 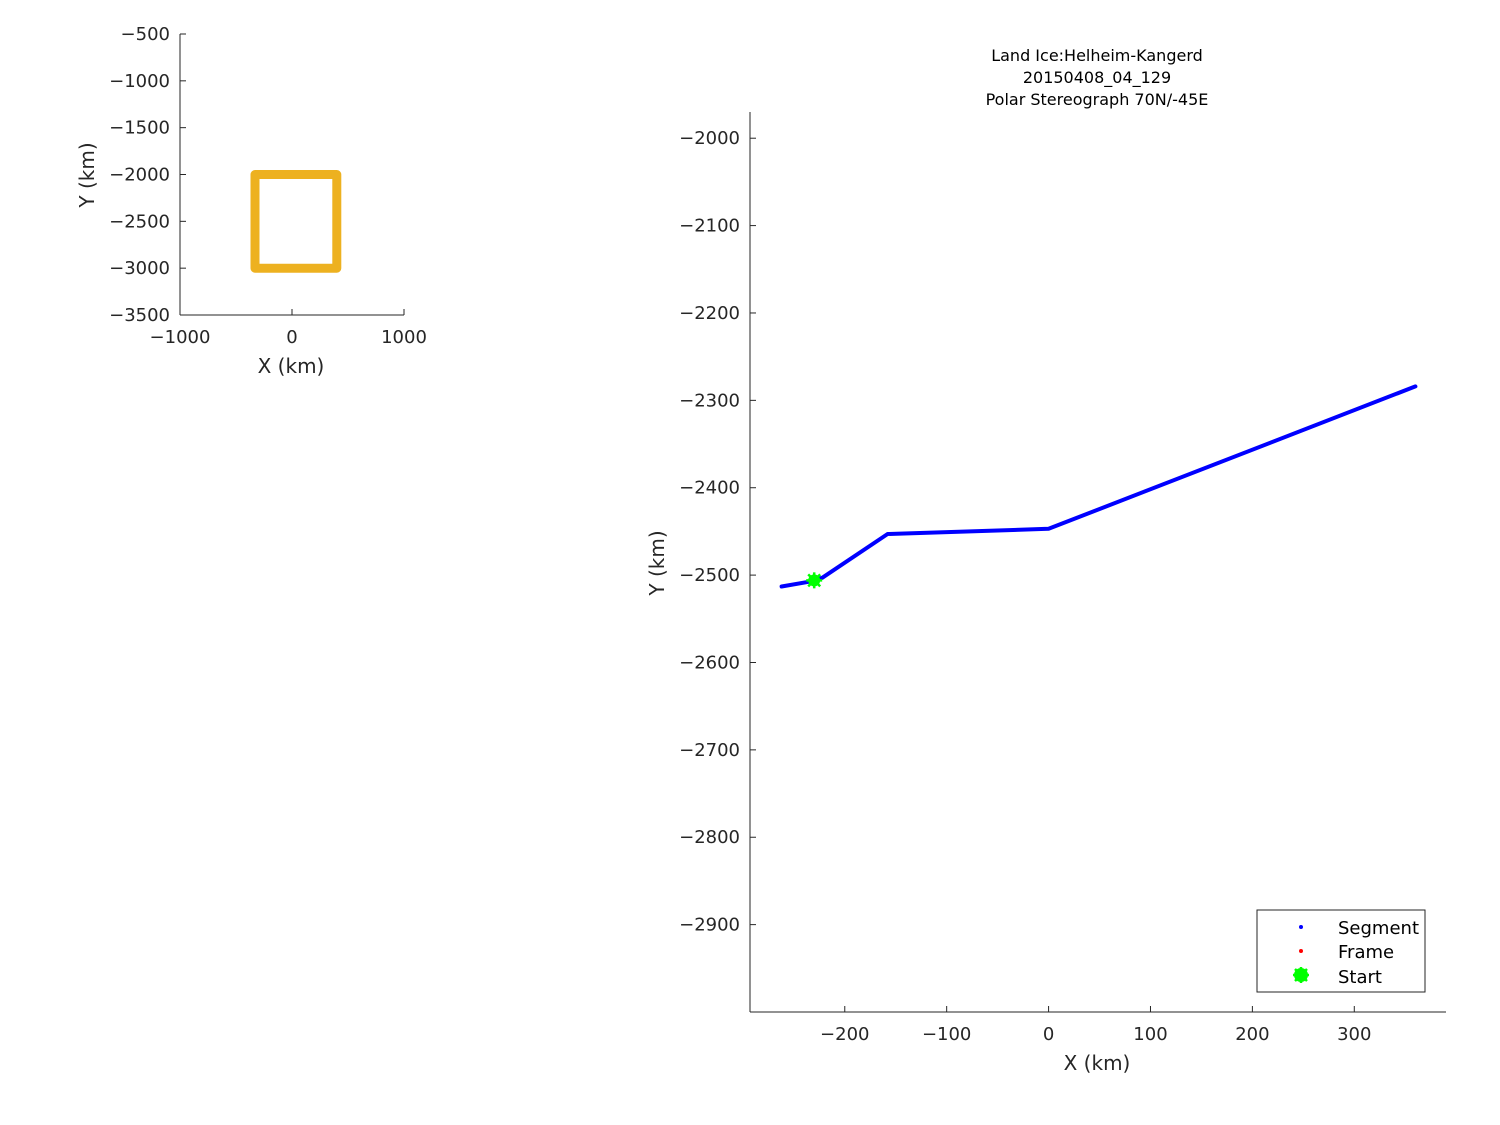 I want to click on detail-y-tick-label: −2000, so click(x=709, y=138).